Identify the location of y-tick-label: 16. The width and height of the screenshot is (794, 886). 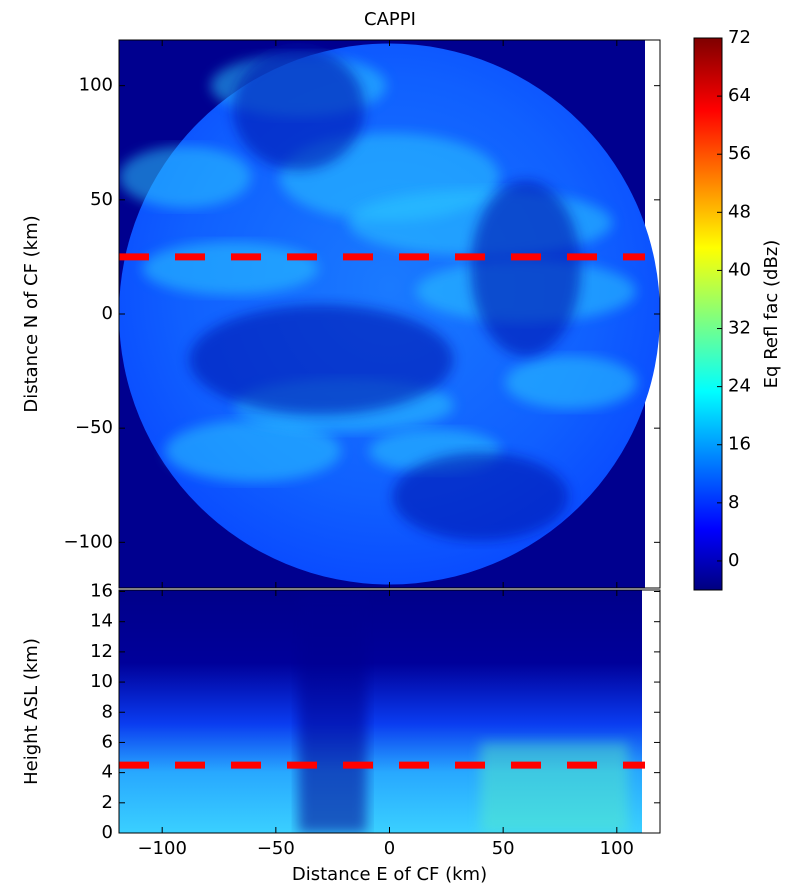
(101, 591).